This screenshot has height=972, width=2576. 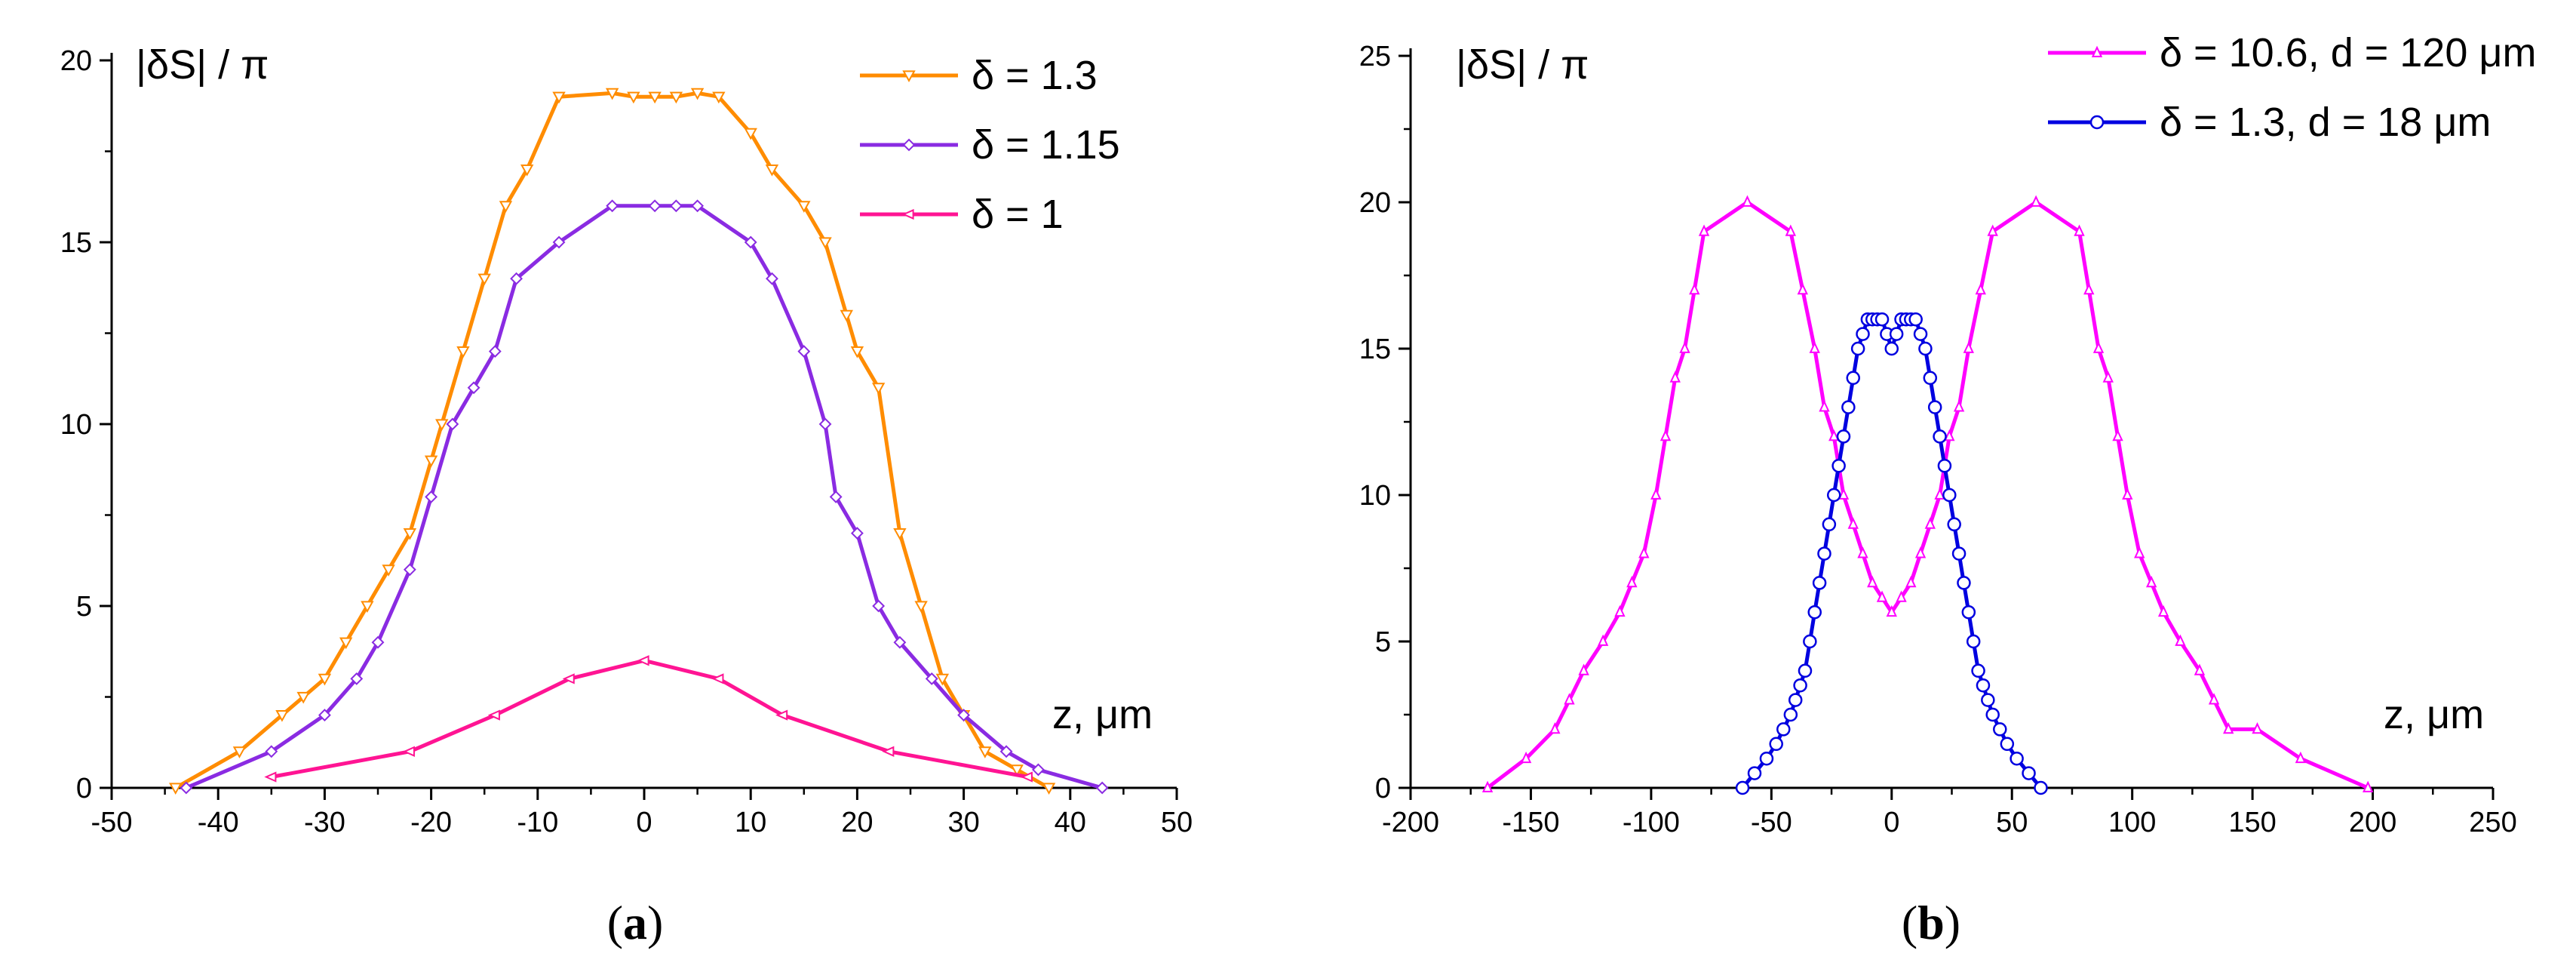 I want to click on caption-paren-close: ), so click(x=655, y=922).